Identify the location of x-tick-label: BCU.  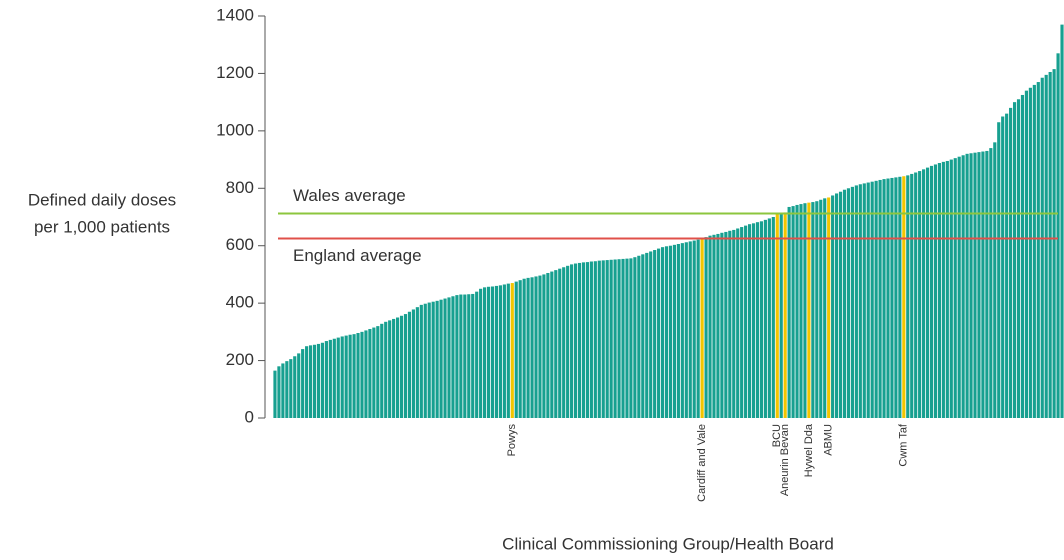
(777, 435).